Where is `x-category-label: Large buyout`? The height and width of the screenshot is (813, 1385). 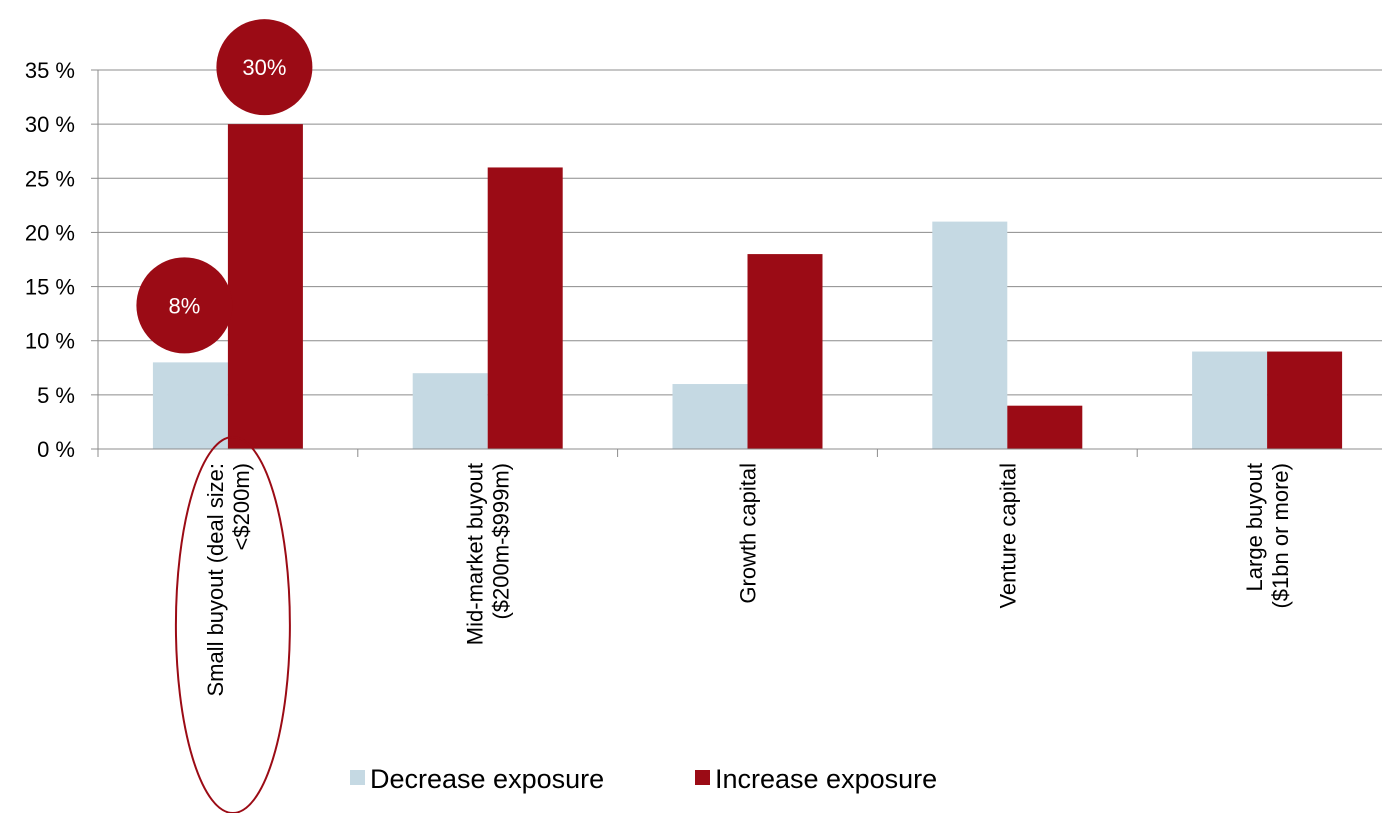
x-category-label: Large buyout is located at coordinates (1254, 527).